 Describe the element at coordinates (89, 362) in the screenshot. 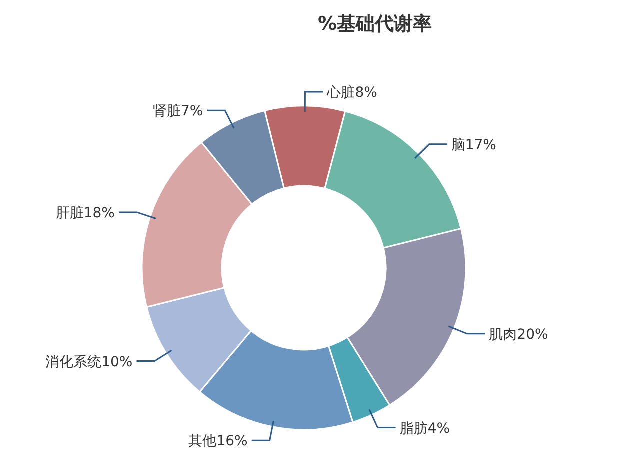

I see `slice-label: 消化系统10%` at that location.